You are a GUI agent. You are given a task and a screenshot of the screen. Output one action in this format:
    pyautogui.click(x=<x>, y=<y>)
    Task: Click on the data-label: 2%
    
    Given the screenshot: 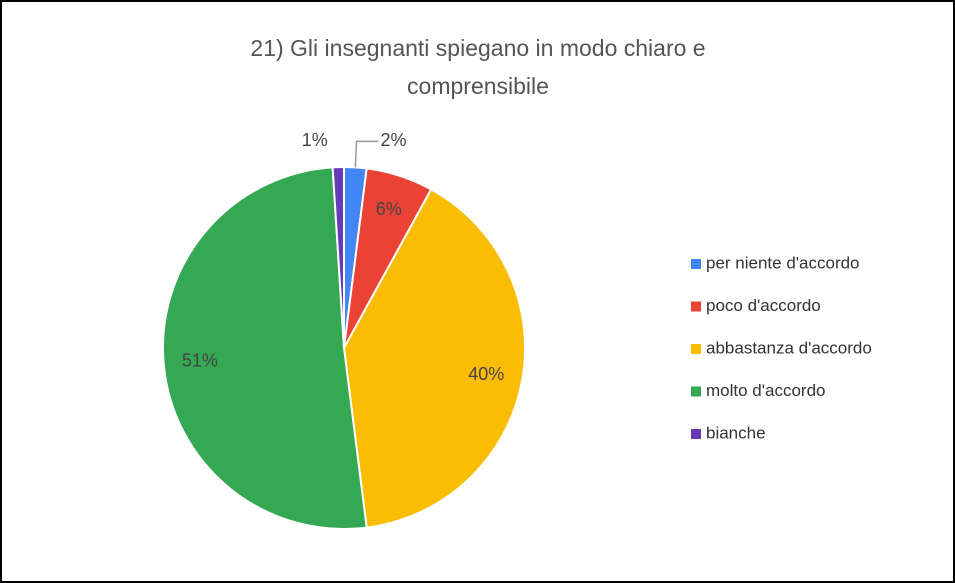 What is the action you would take?
    pyautogui.click(x=393, y=140)
    